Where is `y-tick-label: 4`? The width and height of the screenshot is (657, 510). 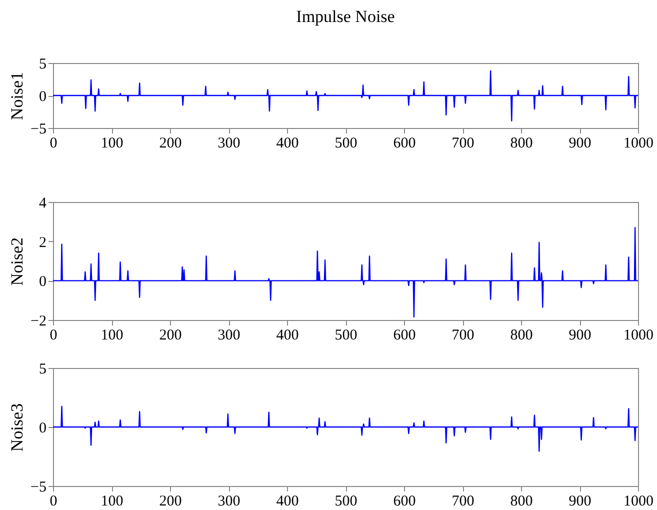 y-tick-label: 4 is located at coordinates (43, 204).